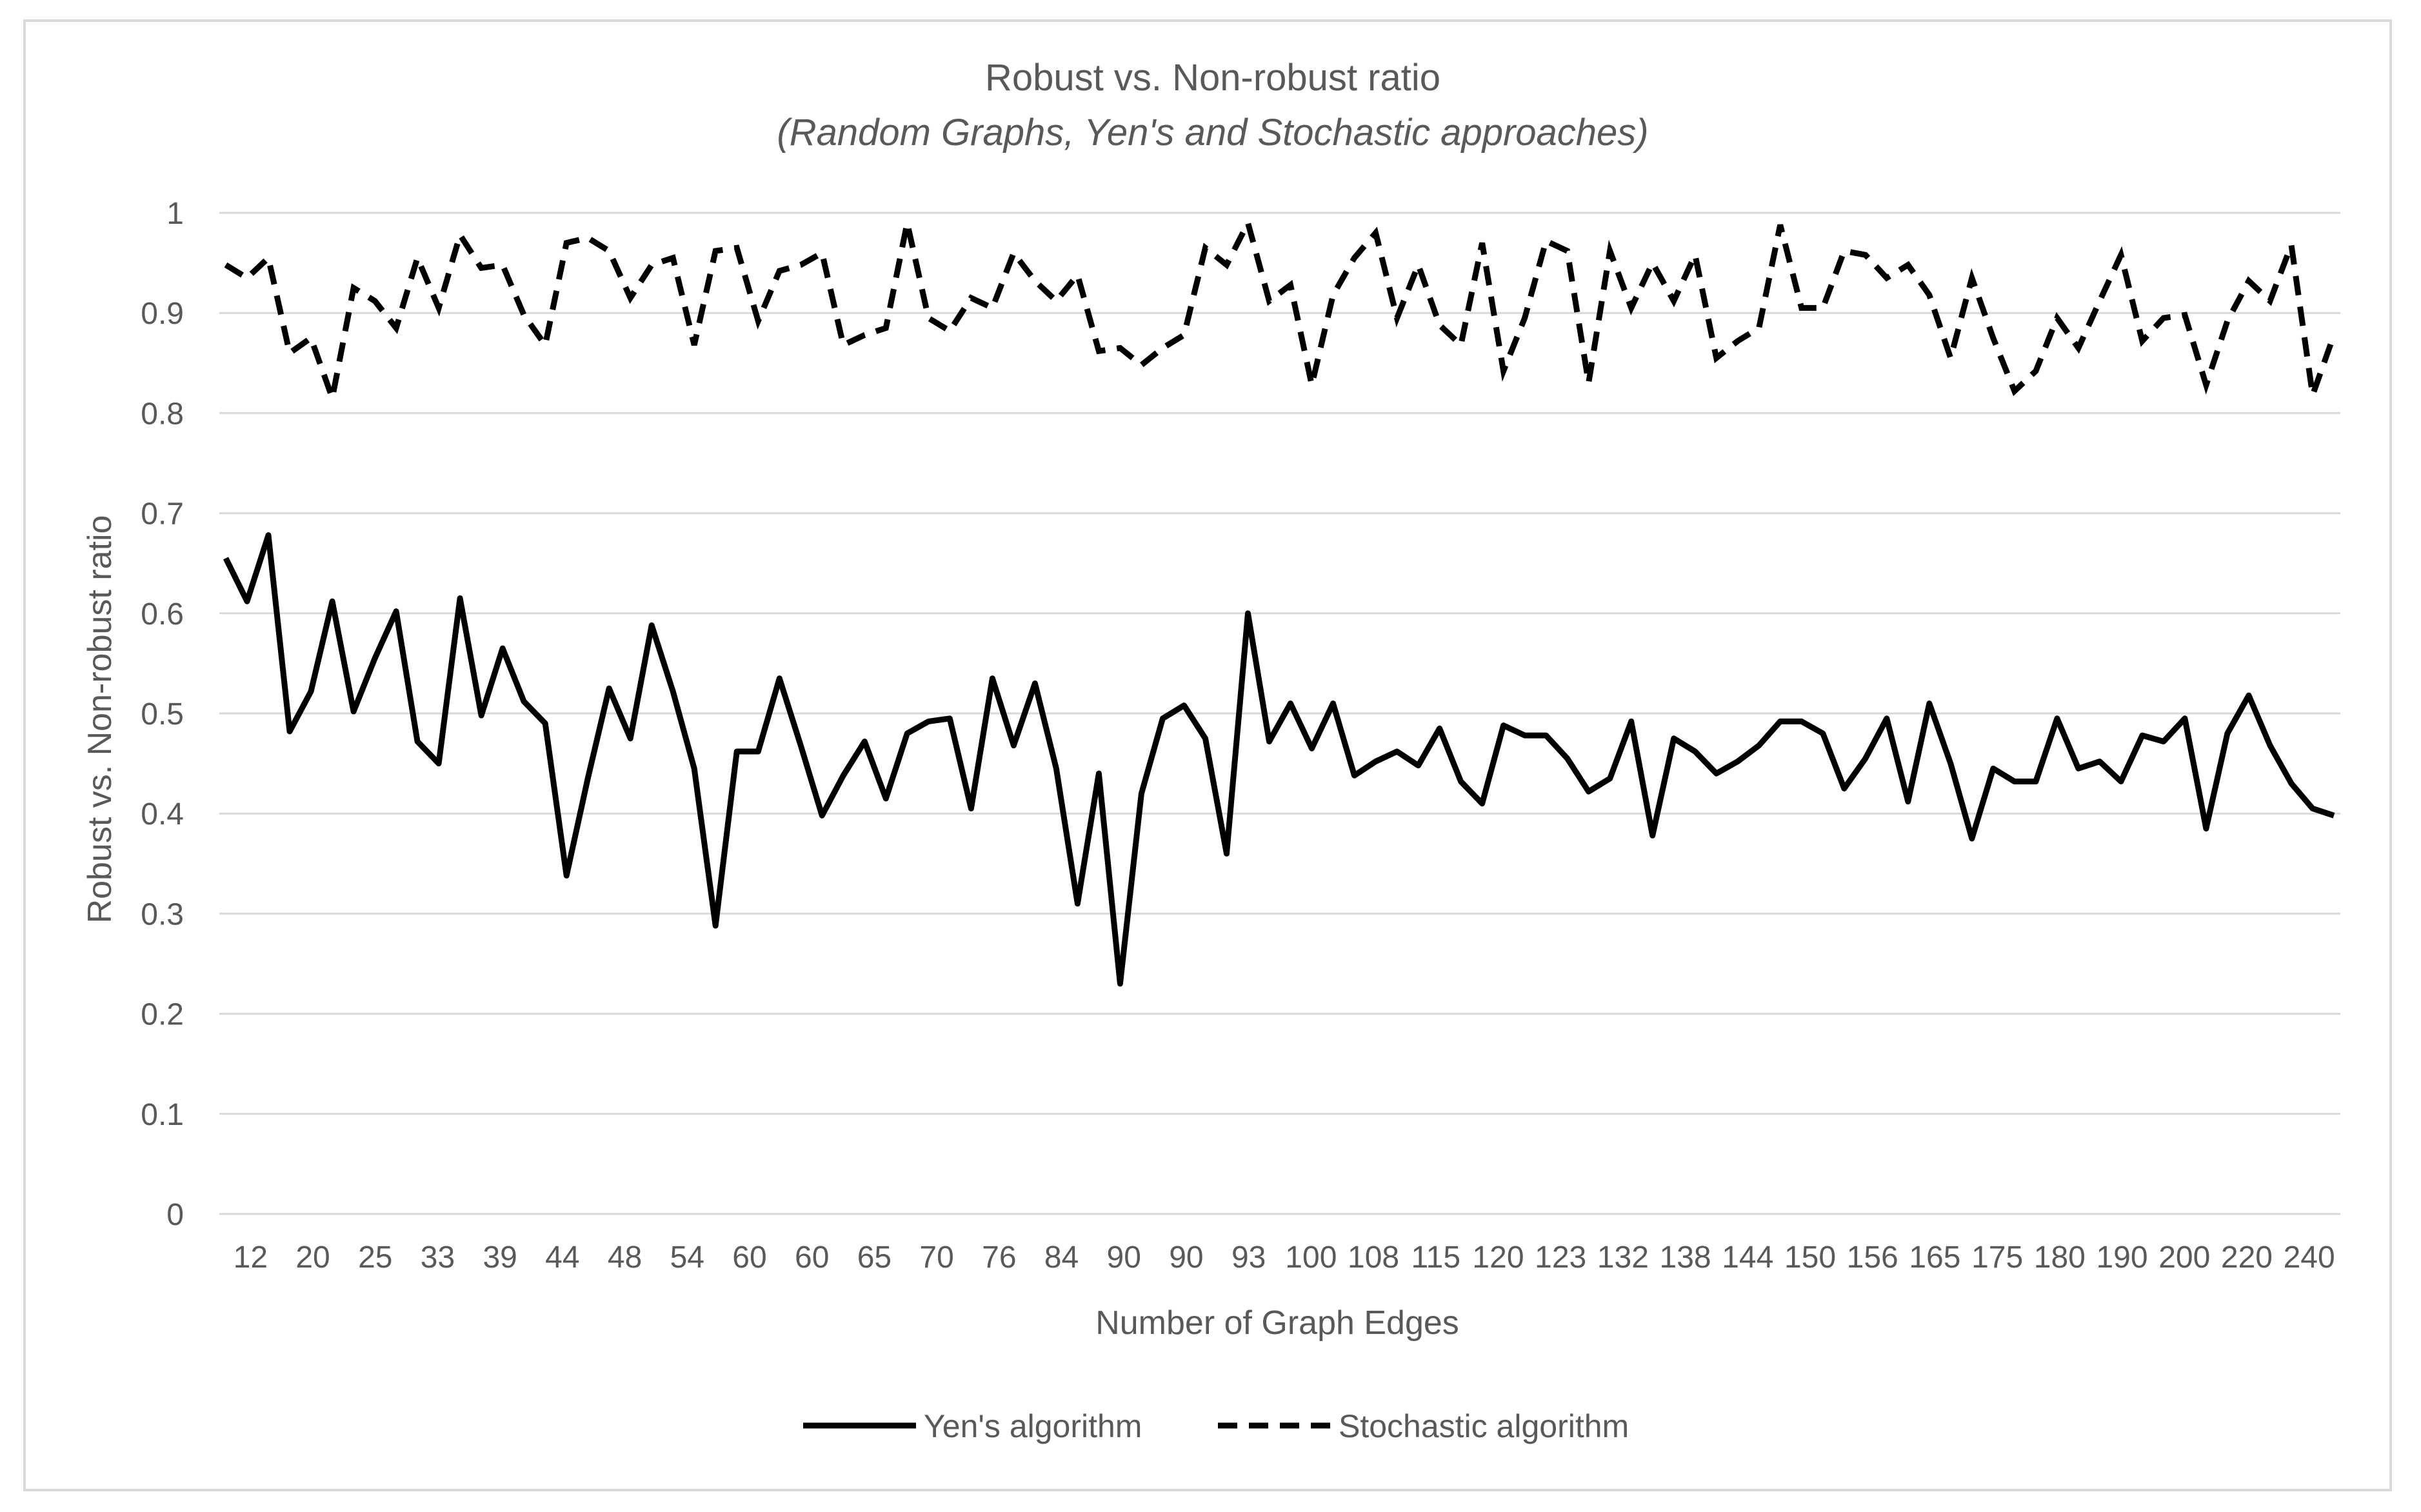 The height and width of the screenshot is (1512, 2421). I want to click on y-tick-label: 0.3, so click(162, 914).